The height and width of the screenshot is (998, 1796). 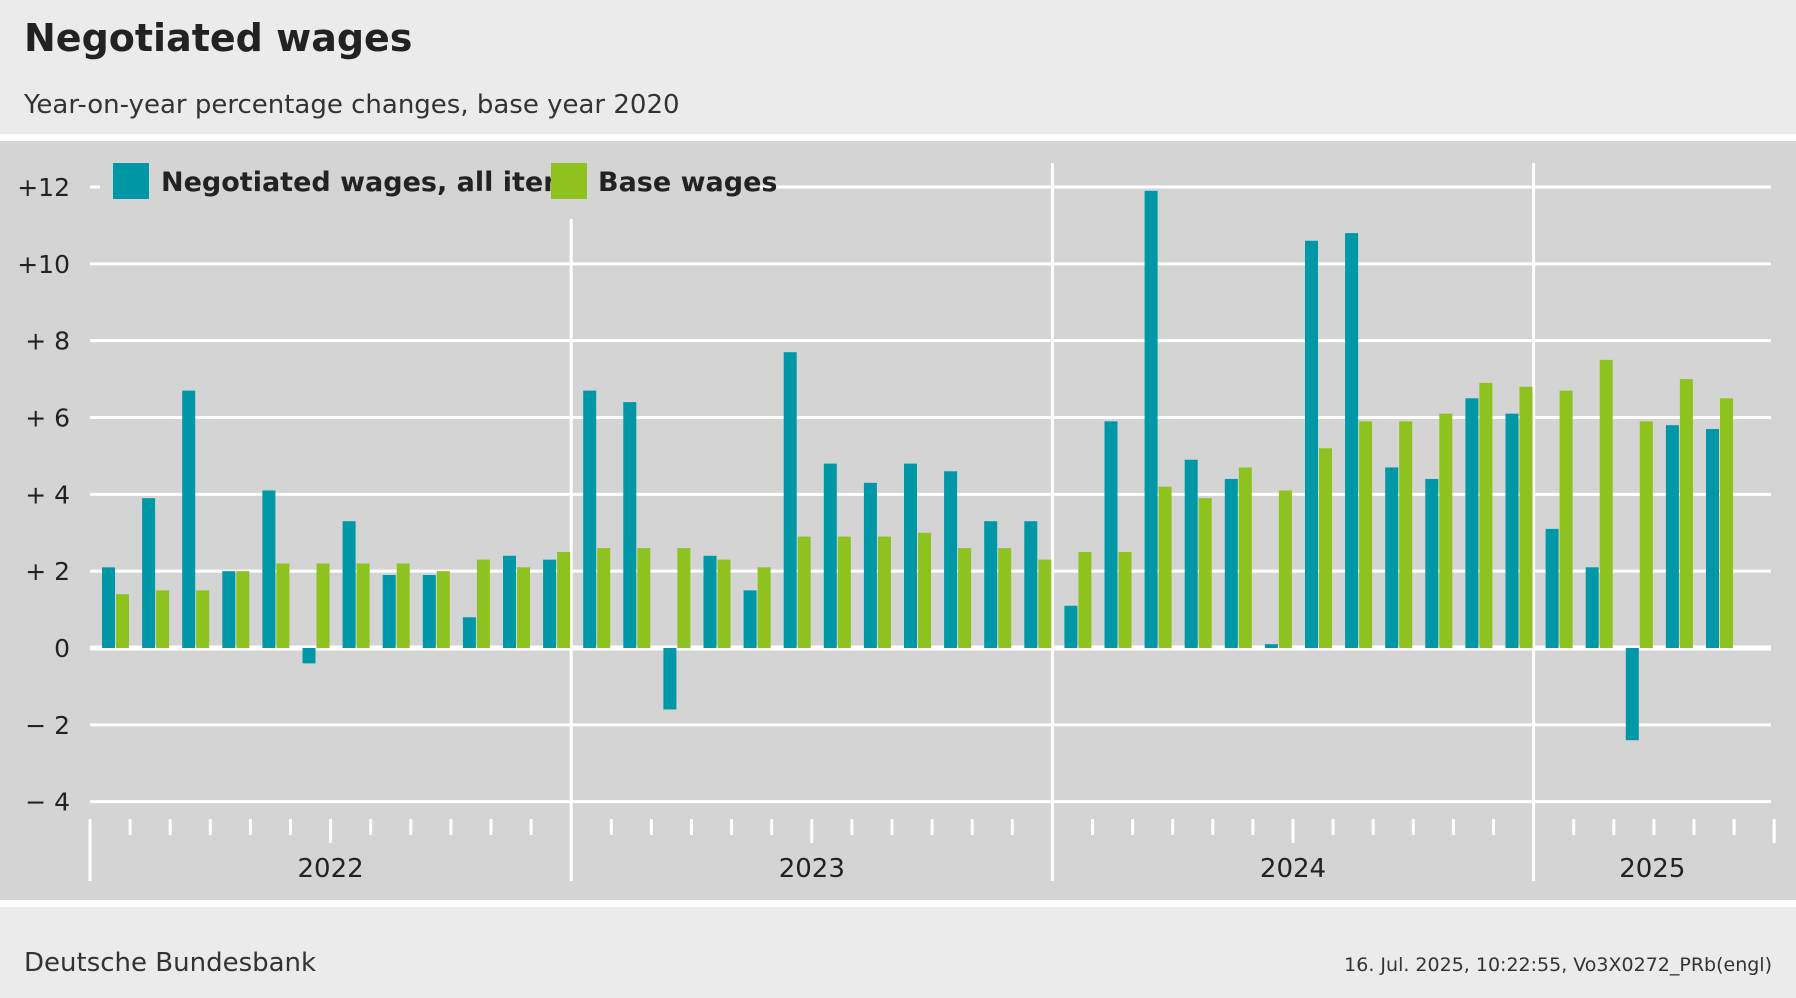 What do you see at coordinates (569, 181) in the screenshot?
I see `legend-swatch-base-wages` at bounding box center [569, 181].